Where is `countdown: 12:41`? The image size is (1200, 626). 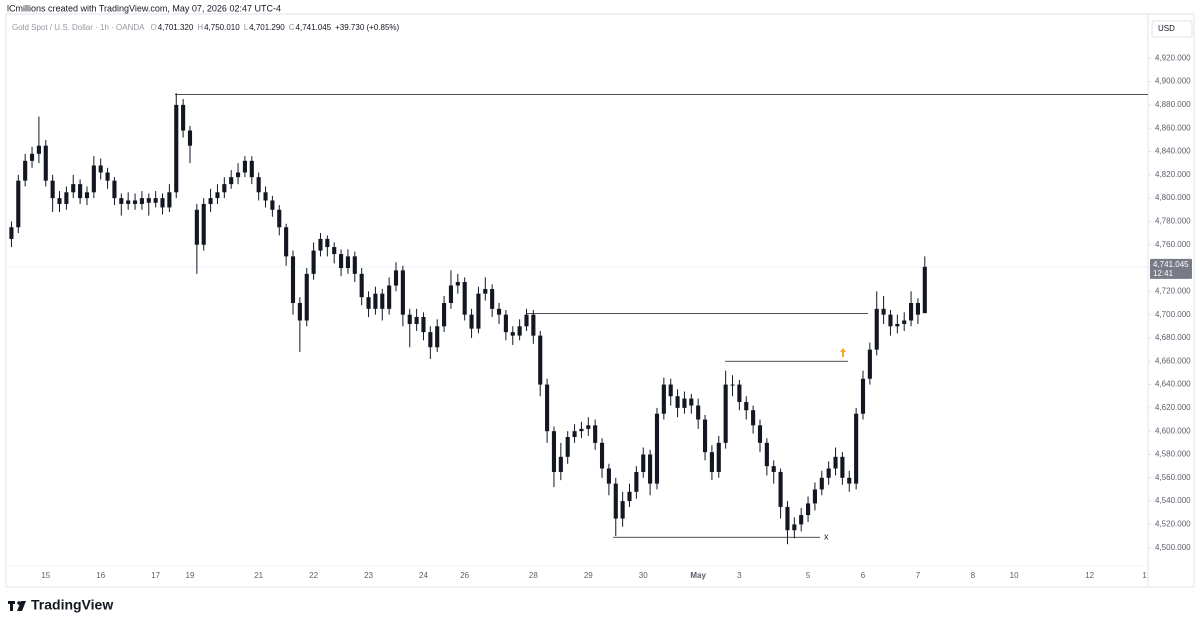 countdown: 12:41 is located at coordinates (1163, 273).